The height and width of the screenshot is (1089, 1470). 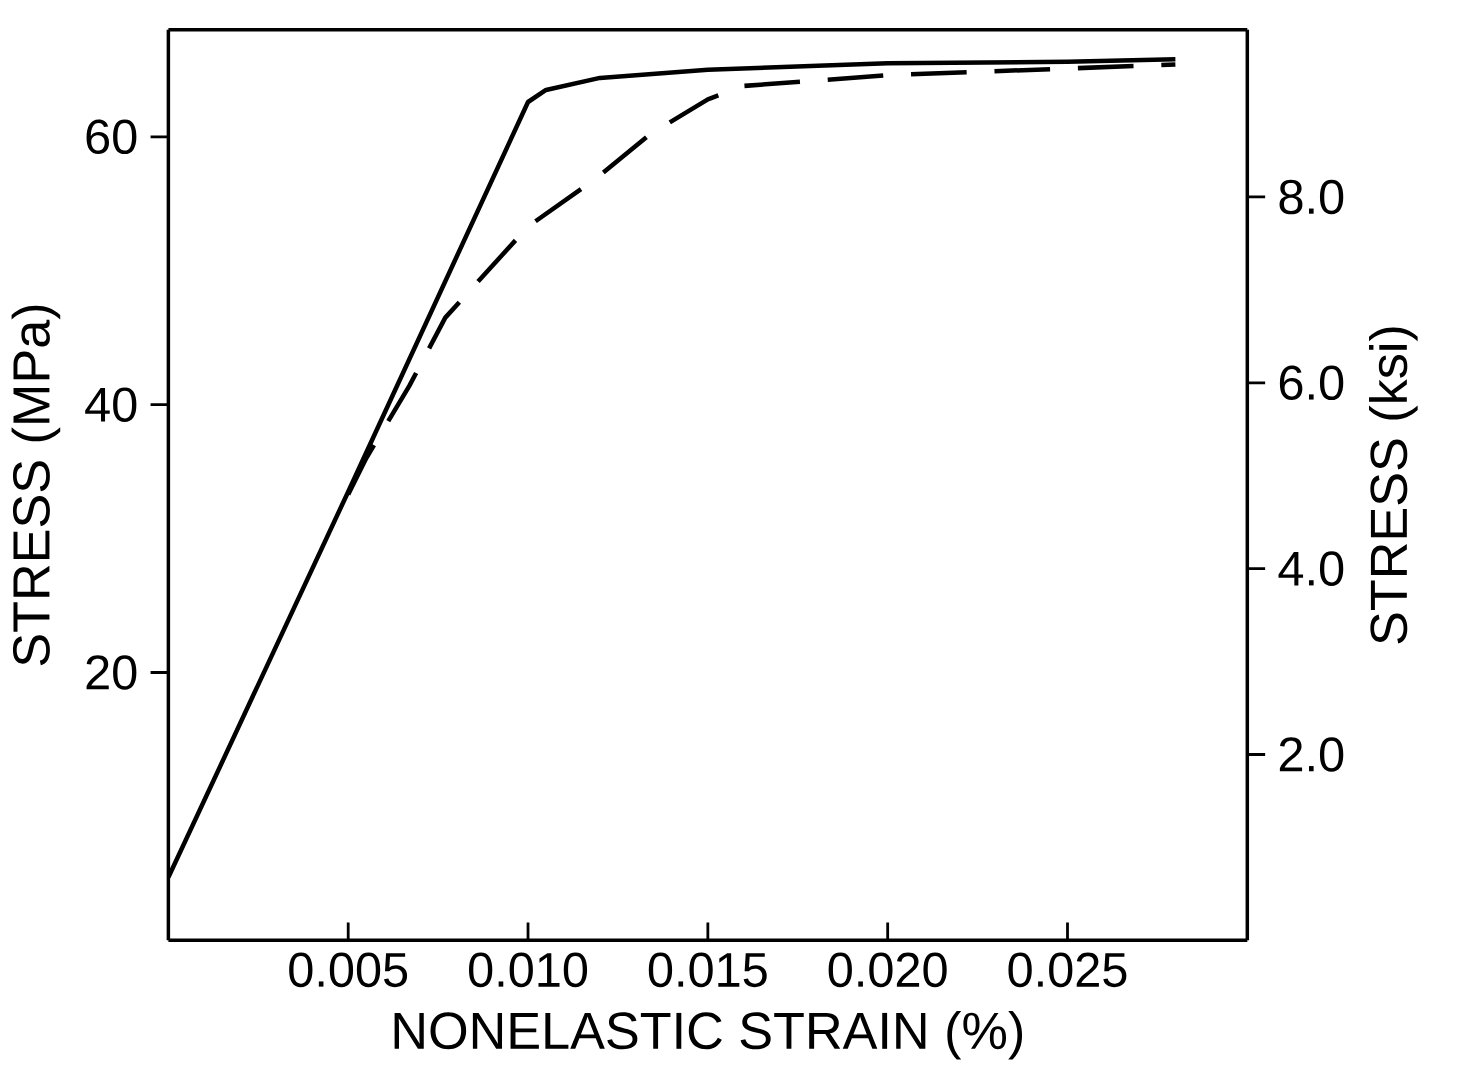 I want to click on y-tick-label: 40, so click(x=111, y=405).